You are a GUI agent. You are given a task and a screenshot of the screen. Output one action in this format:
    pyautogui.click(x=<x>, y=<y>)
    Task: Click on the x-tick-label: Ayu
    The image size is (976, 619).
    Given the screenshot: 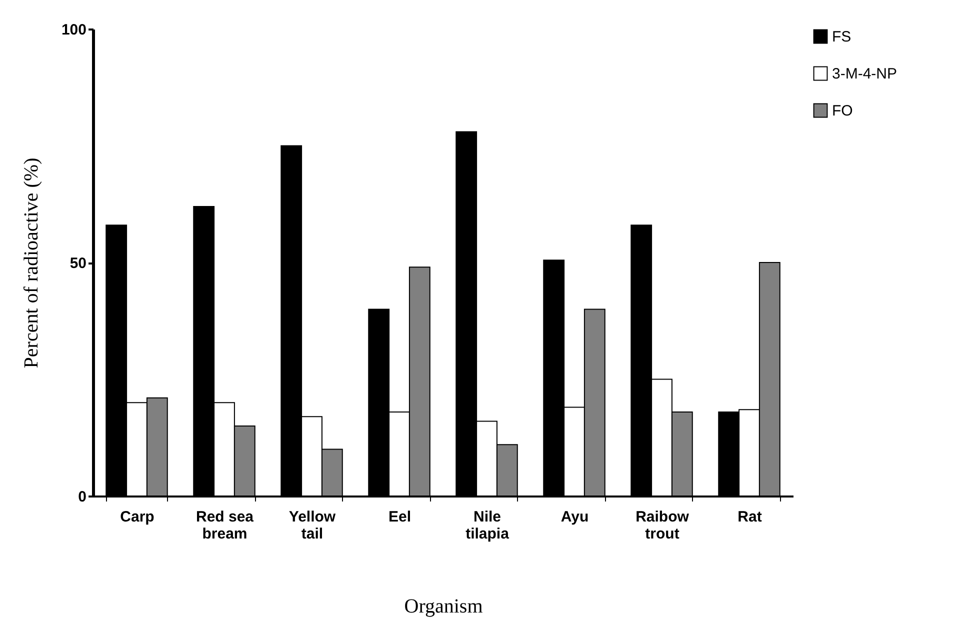 What is the action you would take?
    pyautogui.click(x=574, y=517)
    